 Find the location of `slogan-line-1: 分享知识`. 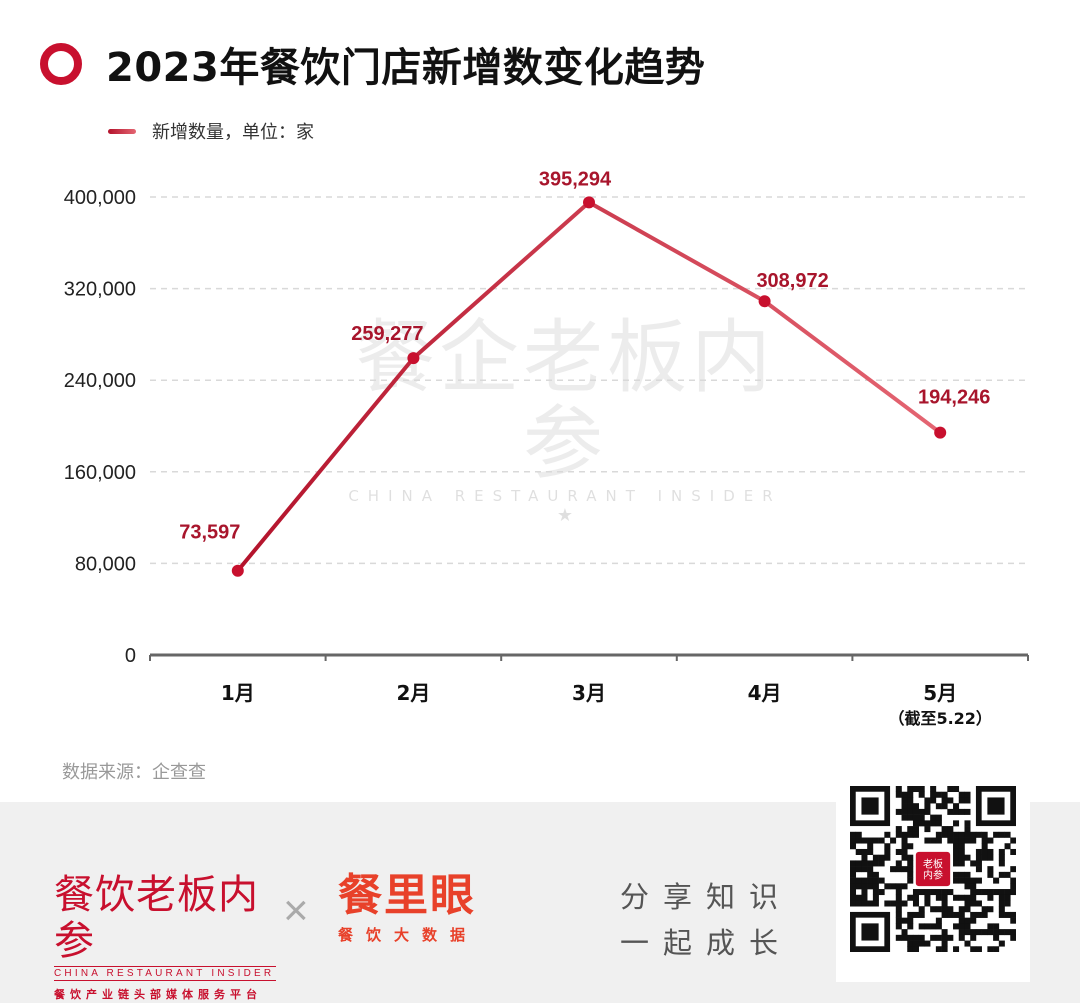

slogan-line-1: 分享知识 is located at coordinates (706, 897).